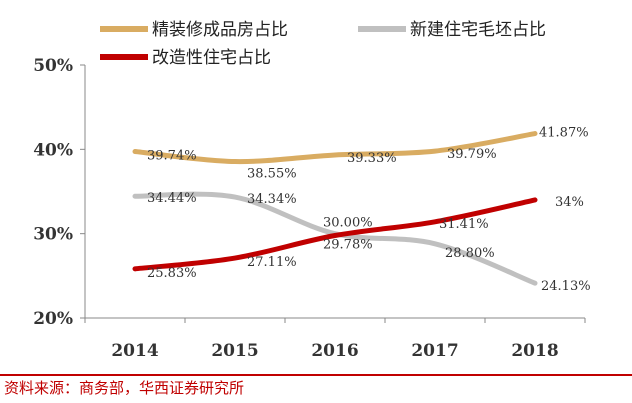 Image resolution: width=632 pixels, height=403 pixels. I want to click on y-tick-label: 20%, so click(53, 319).